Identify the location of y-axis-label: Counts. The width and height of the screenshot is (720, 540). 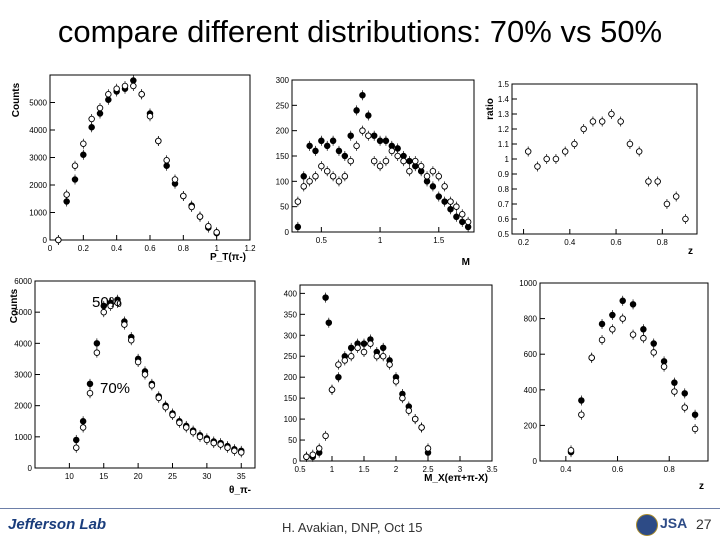
(14, 305).